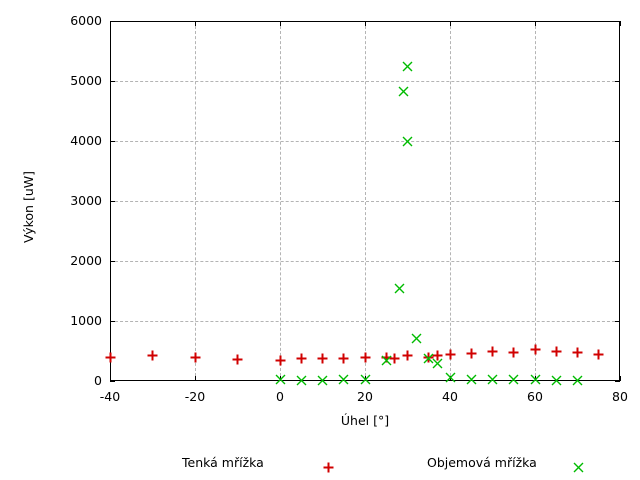  What do you see at coordinates (98, 380) in the screenshot?
I see `y-tick-label: 0` at bounding box center [98, 380].